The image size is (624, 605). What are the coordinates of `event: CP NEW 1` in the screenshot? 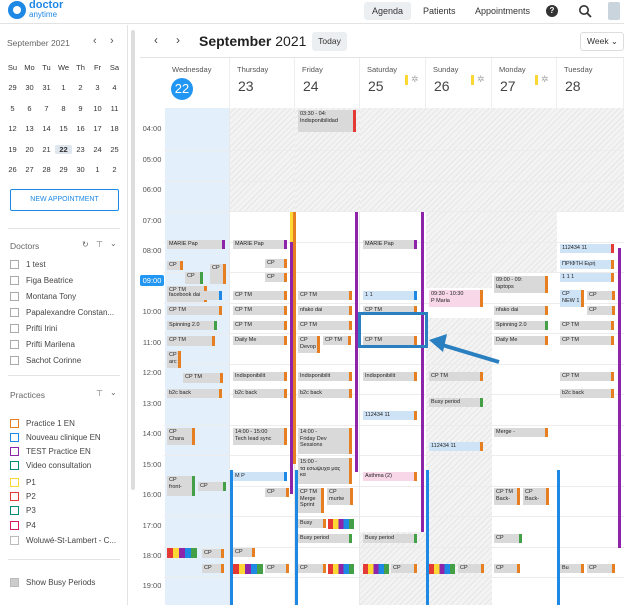 It's located at (572, 298).